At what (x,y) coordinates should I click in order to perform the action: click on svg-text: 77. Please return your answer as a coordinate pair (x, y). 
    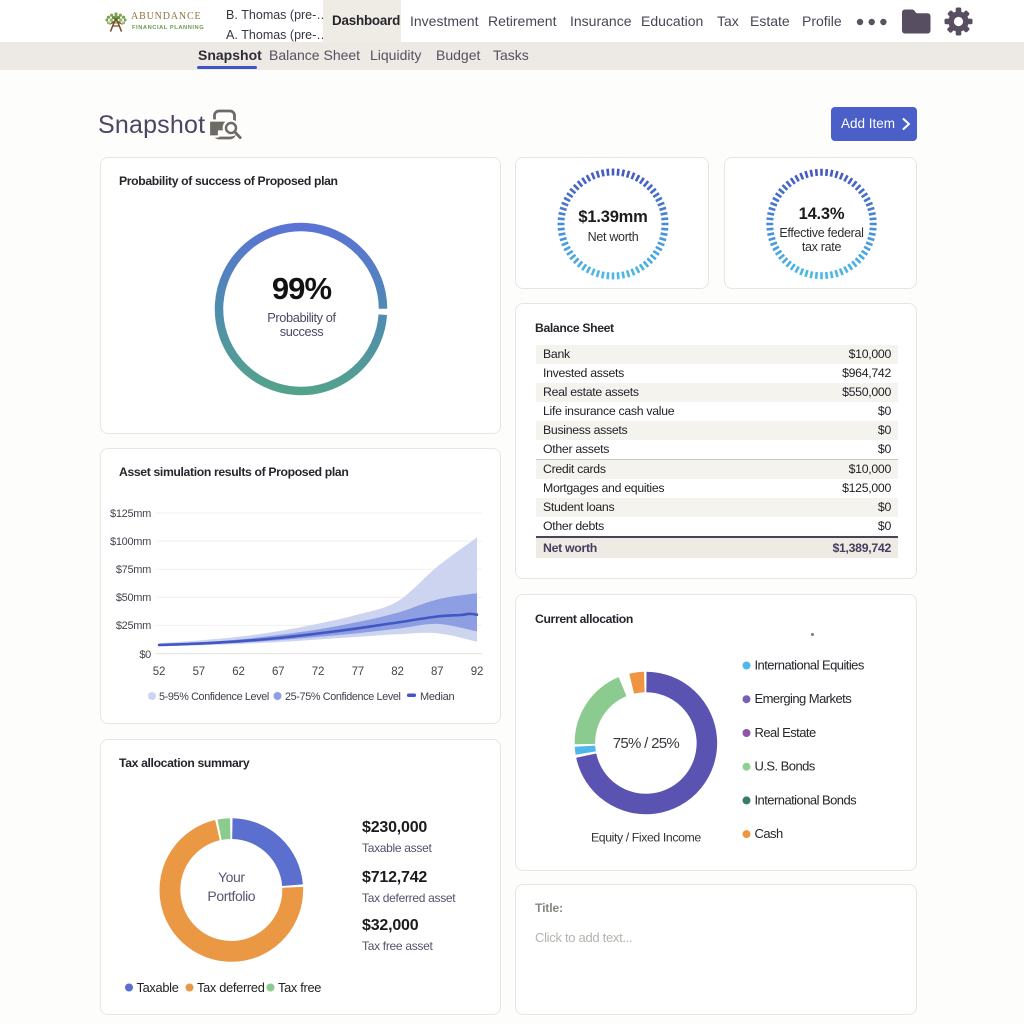
    Looking at the image, I should click on (358, 672).